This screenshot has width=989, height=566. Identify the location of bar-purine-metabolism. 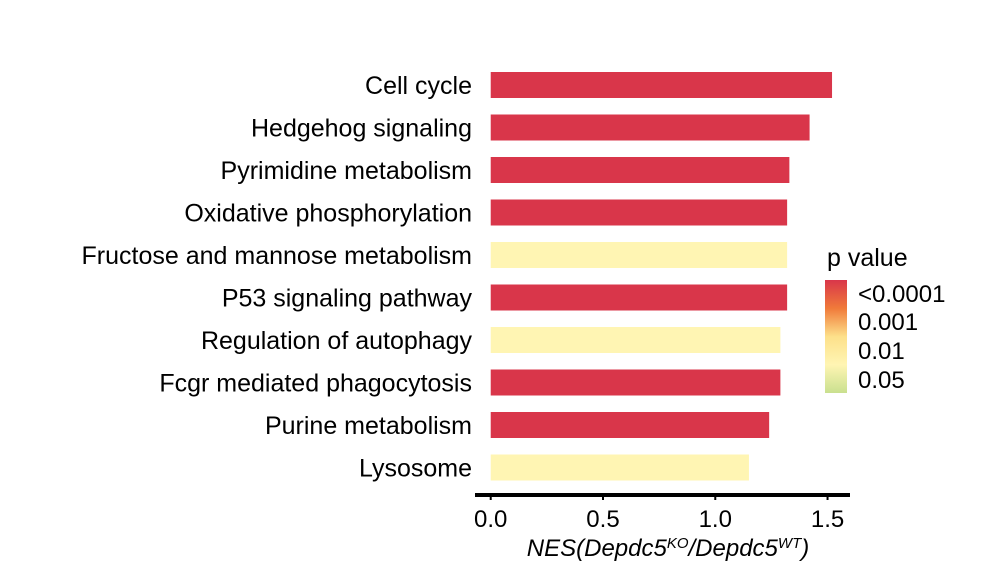
(630, 425).